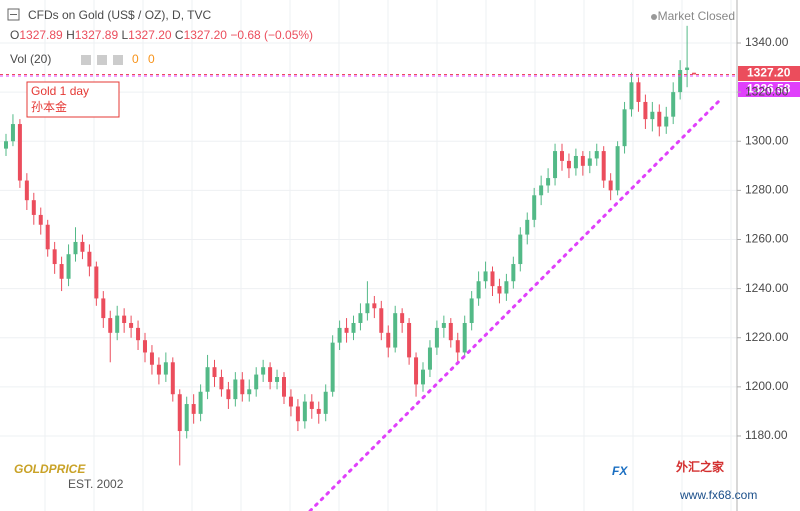  What do you see at coordinates (96, 484) in the screenshot?
I see `logo-left-sub: EST. 2002` at bounding box center [96, 484].